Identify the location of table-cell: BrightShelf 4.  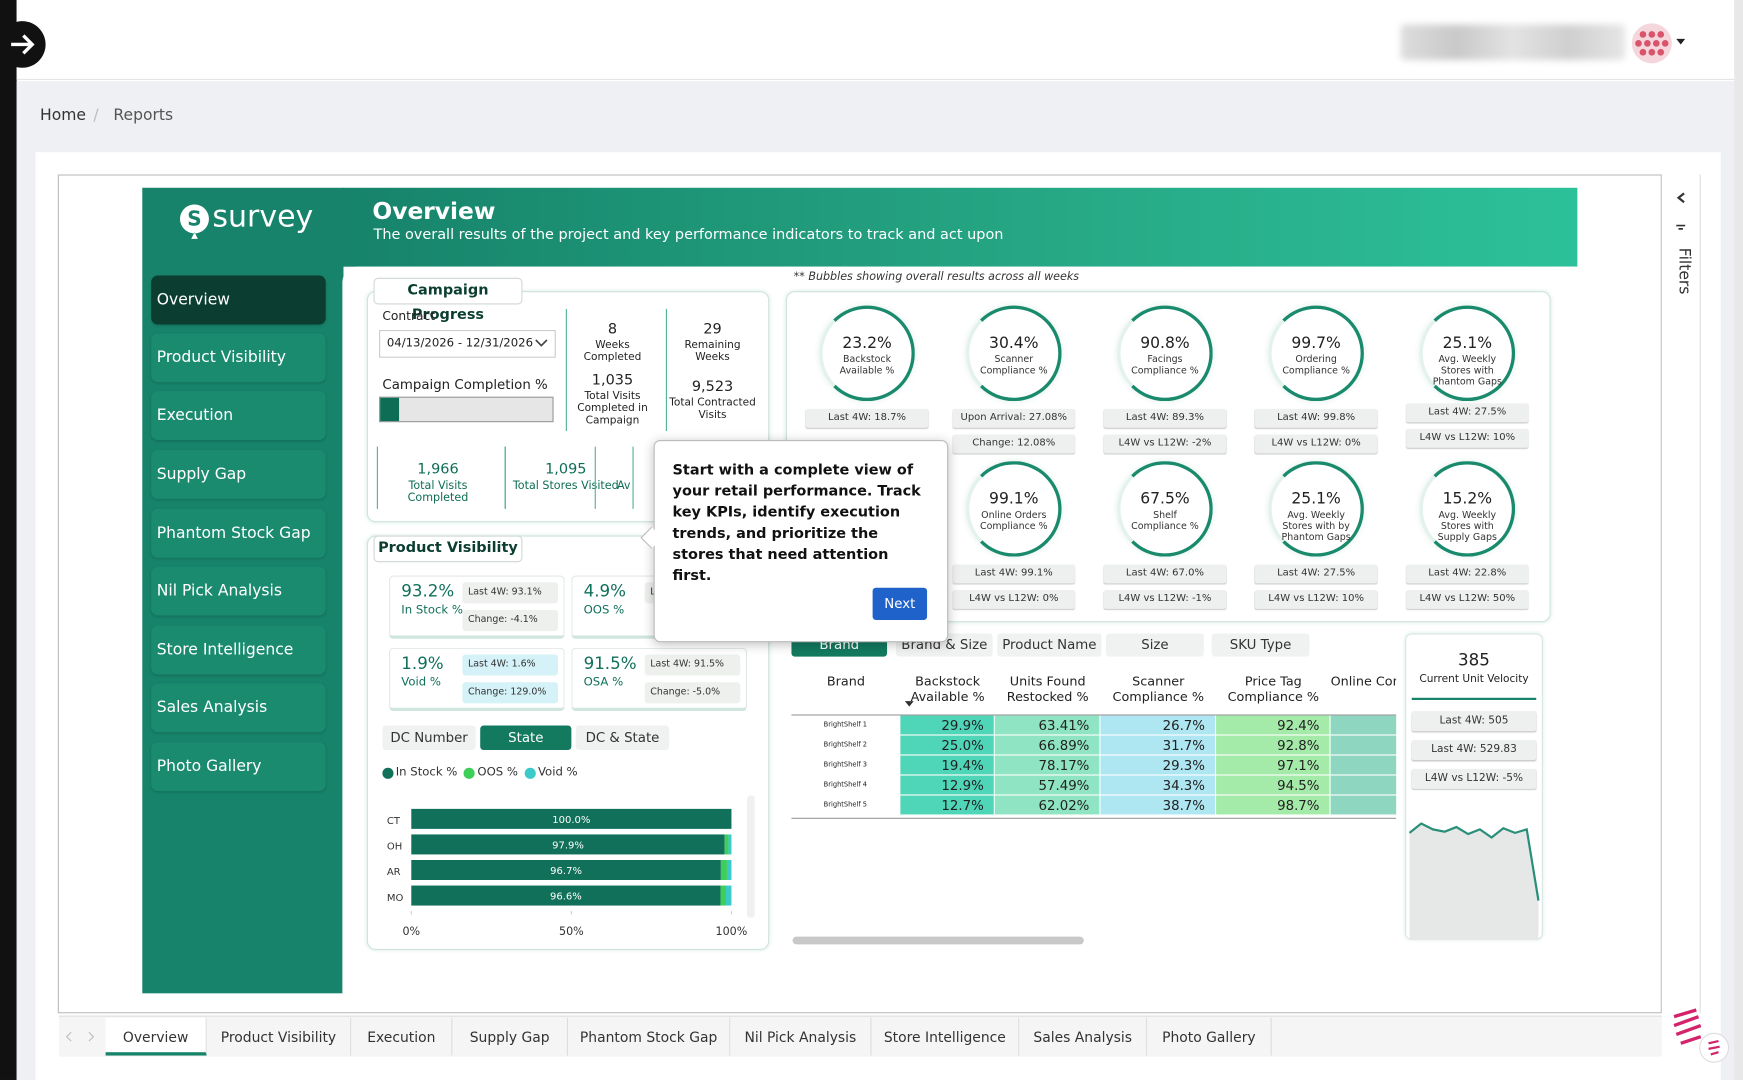
(846, 785).